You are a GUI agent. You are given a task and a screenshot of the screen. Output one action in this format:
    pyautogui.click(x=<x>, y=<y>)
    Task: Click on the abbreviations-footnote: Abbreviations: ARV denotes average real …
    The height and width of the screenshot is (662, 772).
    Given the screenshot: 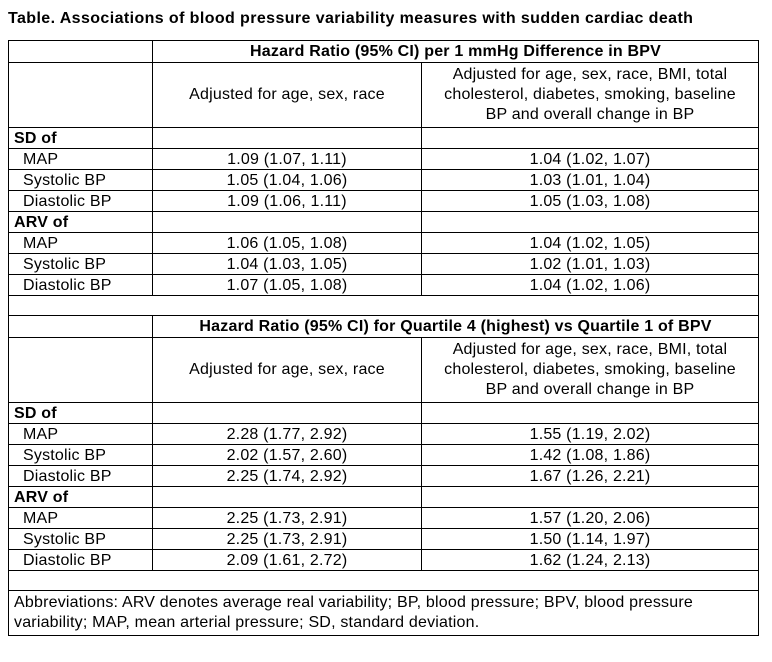 What is the action you would take?
    pyautogui.click(x=383, y=613)
    